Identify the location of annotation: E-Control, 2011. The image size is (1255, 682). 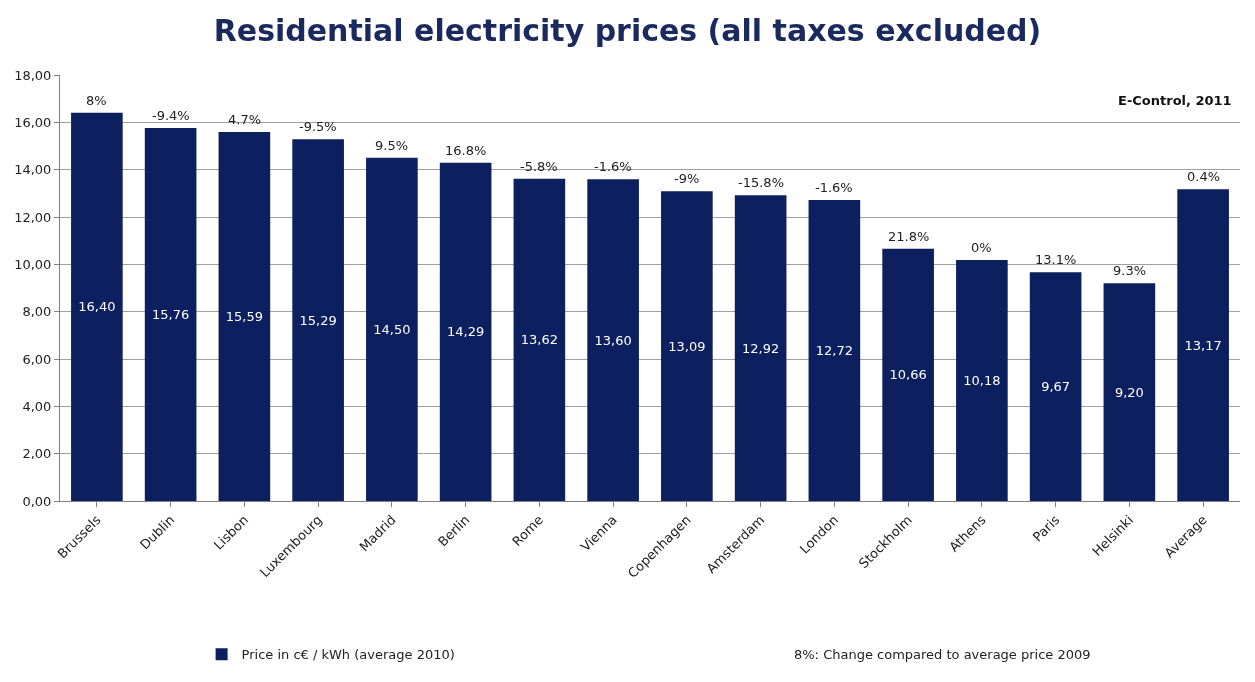
(1175, 100).